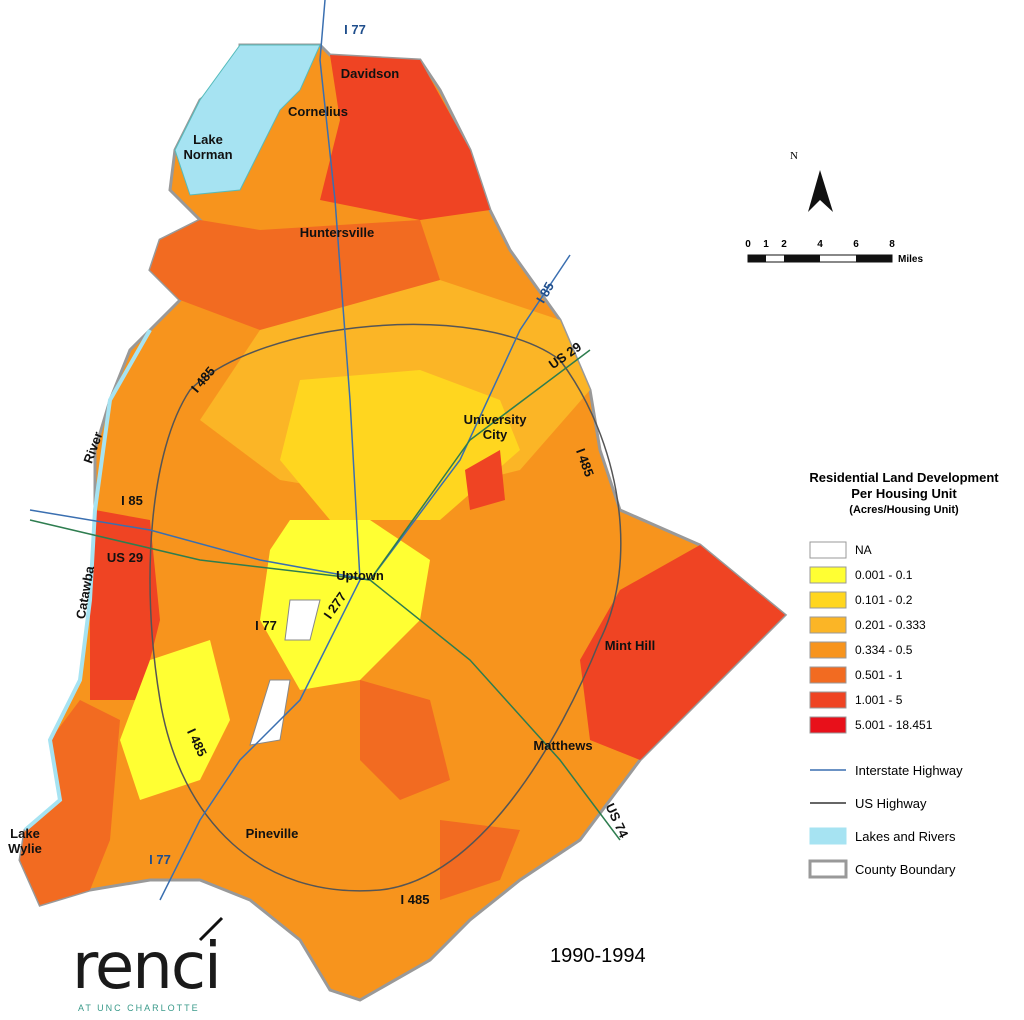 This screenshot has width=1024, height=1020. I want to click on legend-title-line: Residential Land Development, so click(904, 477).